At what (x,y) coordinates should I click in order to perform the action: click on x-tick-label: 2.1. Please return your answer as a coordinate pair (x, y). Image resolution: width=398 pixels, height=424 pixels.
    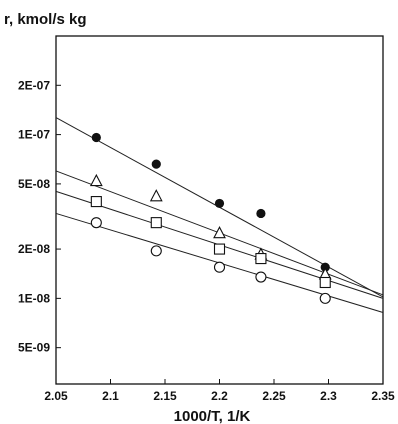
    Looking at the image, I should click on (110, 396).